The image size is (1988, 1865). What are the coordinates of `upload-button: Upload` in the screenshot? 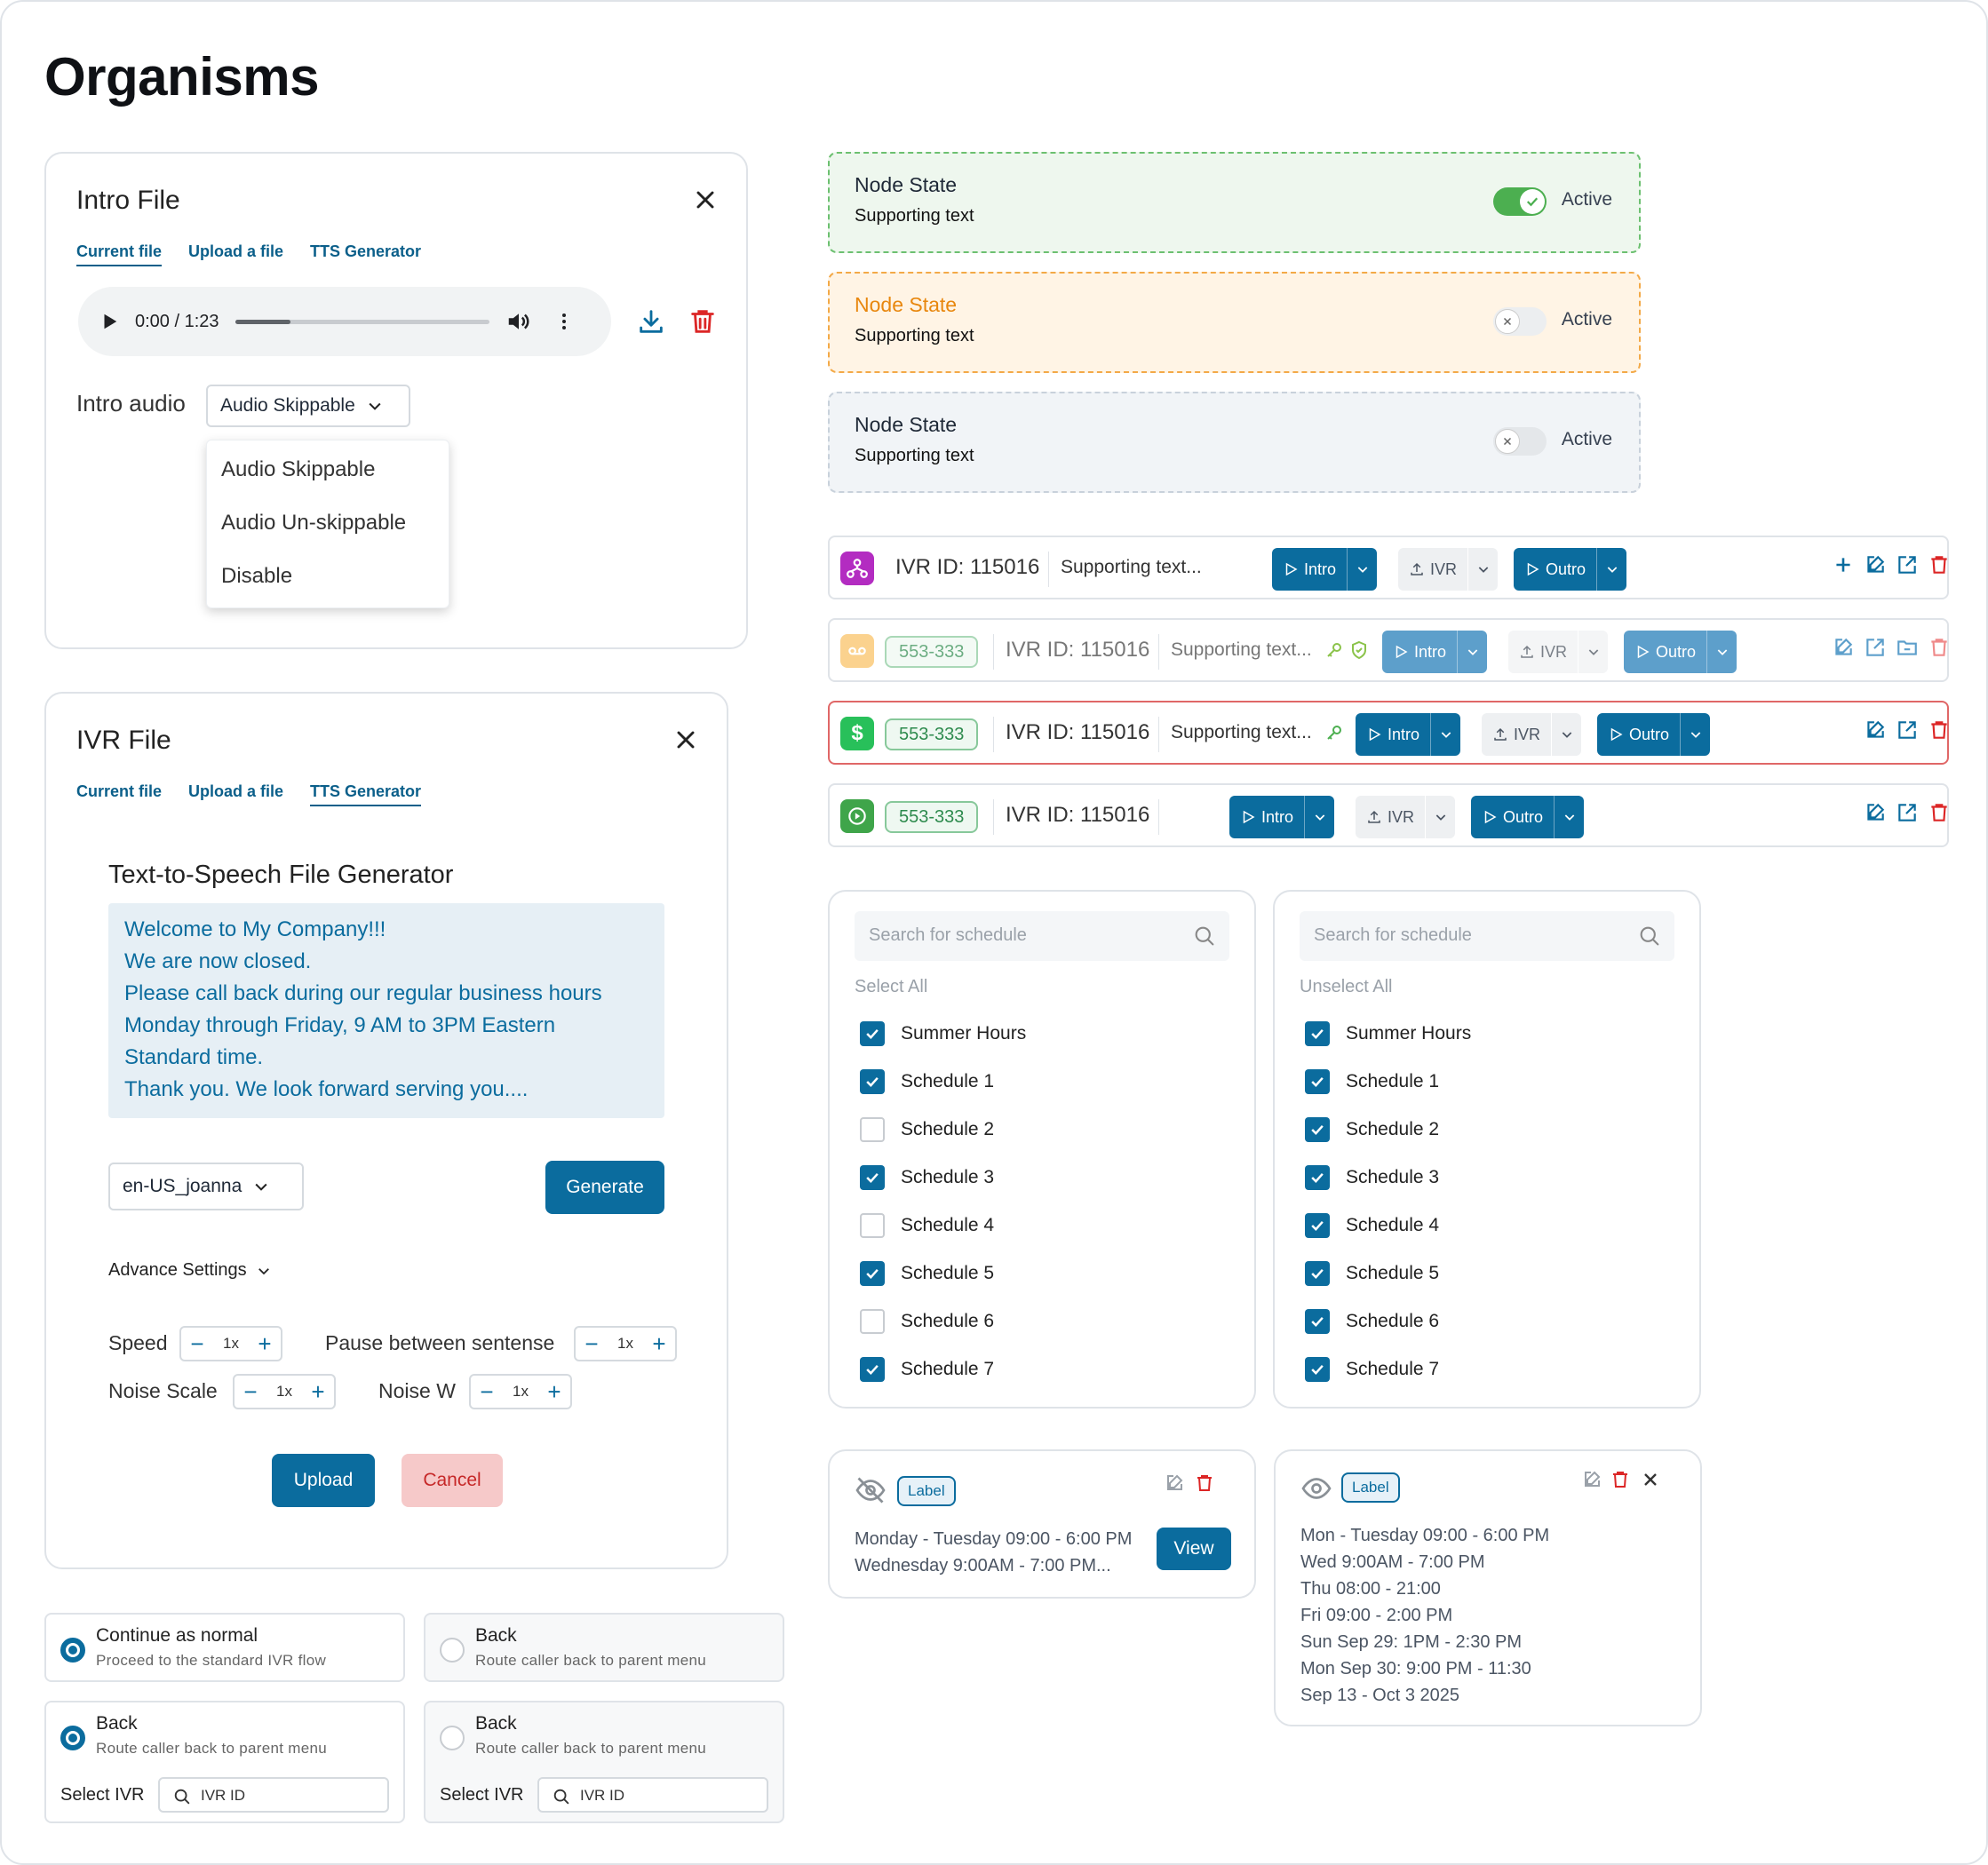 It's located at (323, 1480).